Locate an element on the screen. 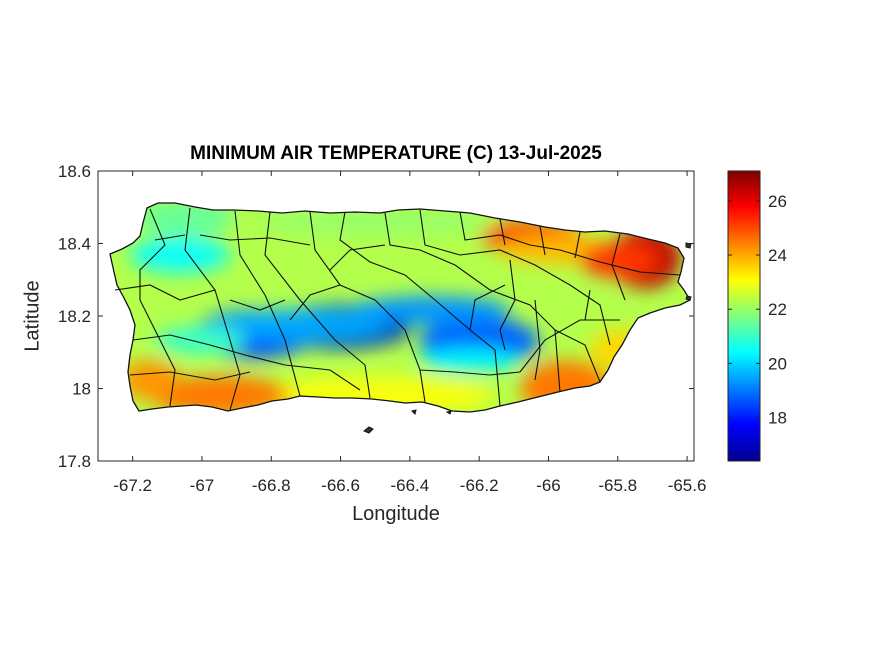 This screenshot has height=656, width=875. colorbar-tick-label: 18 is located at coordinates (777, 418).